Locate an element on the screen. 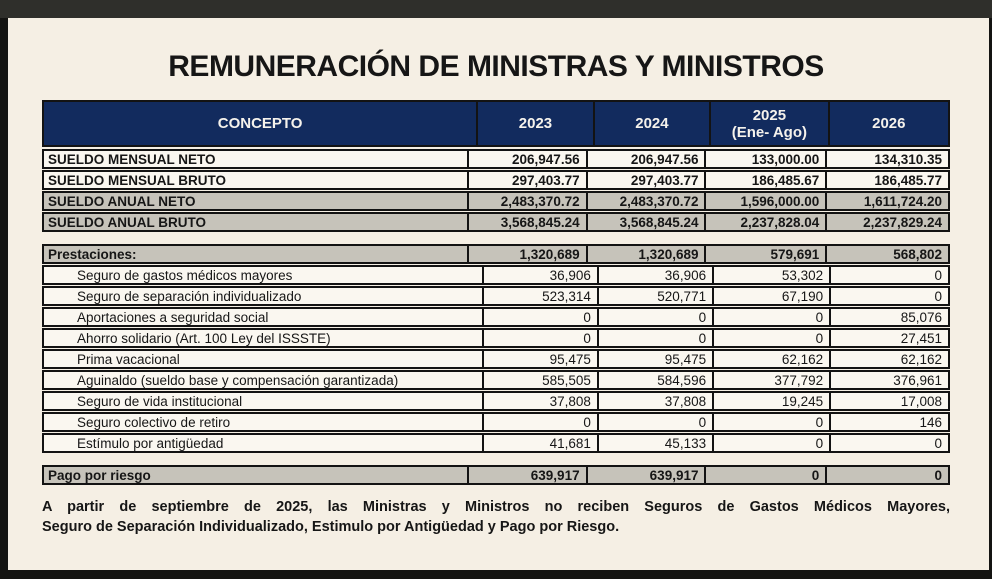  concept-cell: Estímulo por antigüedad is located at coordinates (150, 443).